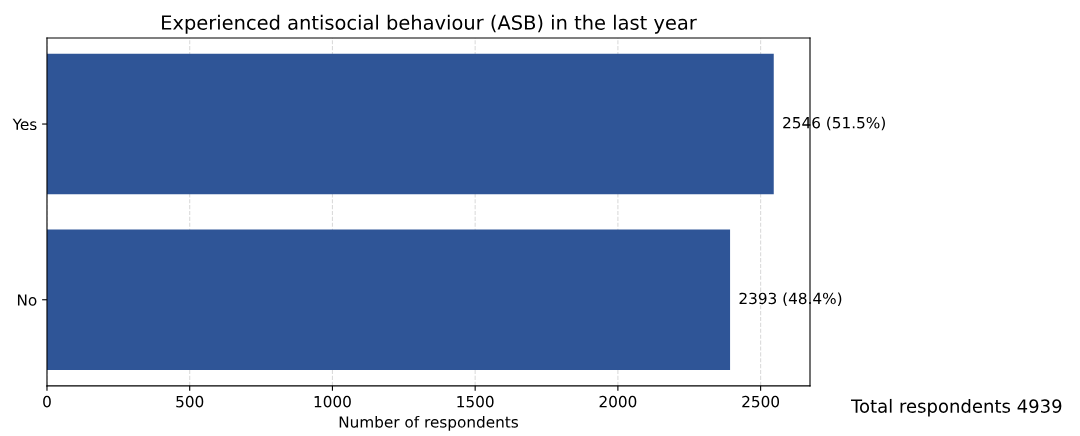 Image resolution: width=1080 pixels, height=436 pixels. What do you see at coordinates (429, 423) in the screenshot?
I see `x-axis-title: Number of respondents` at bounding box center [429, 423].